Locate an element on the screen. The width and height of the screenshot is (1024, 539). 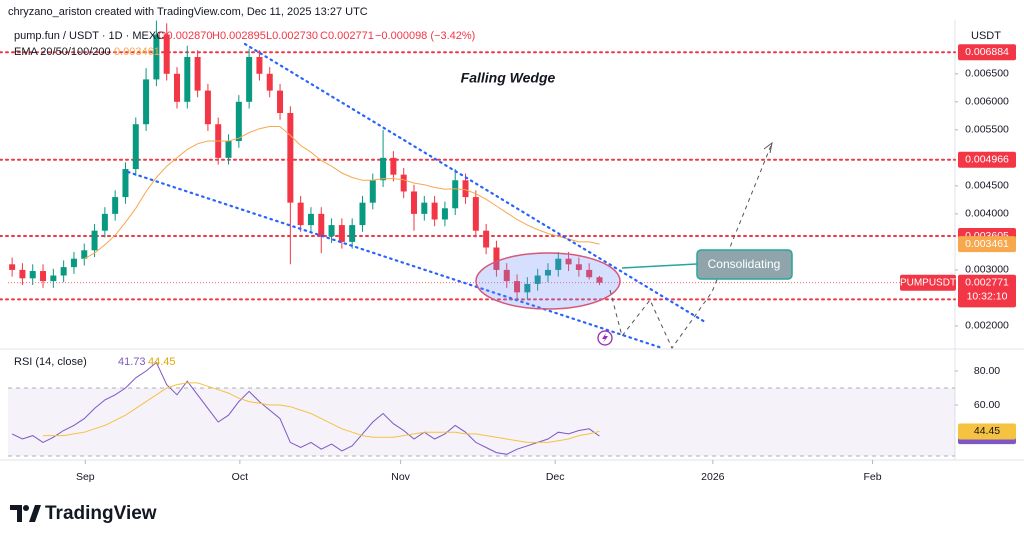
x-tick-label: Dec is located at coordinates (555, 477).